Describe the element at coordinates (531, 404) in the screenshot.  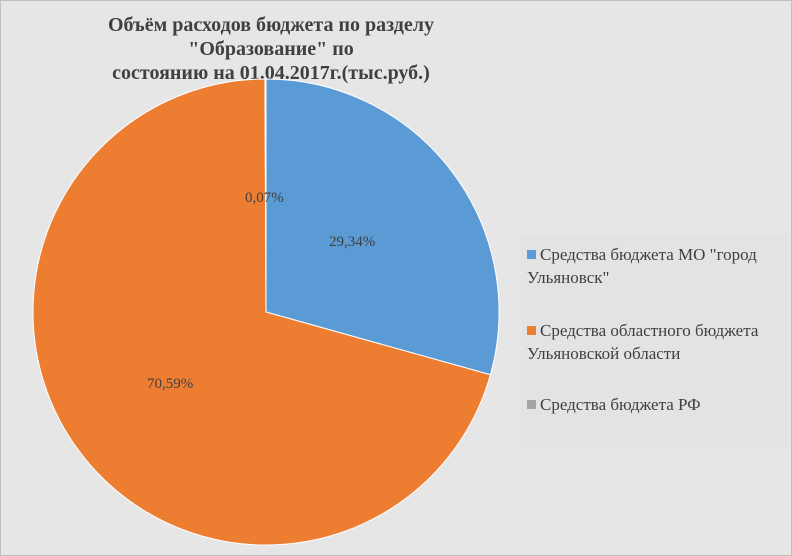
I see `legend-swatch-federal` at that location.